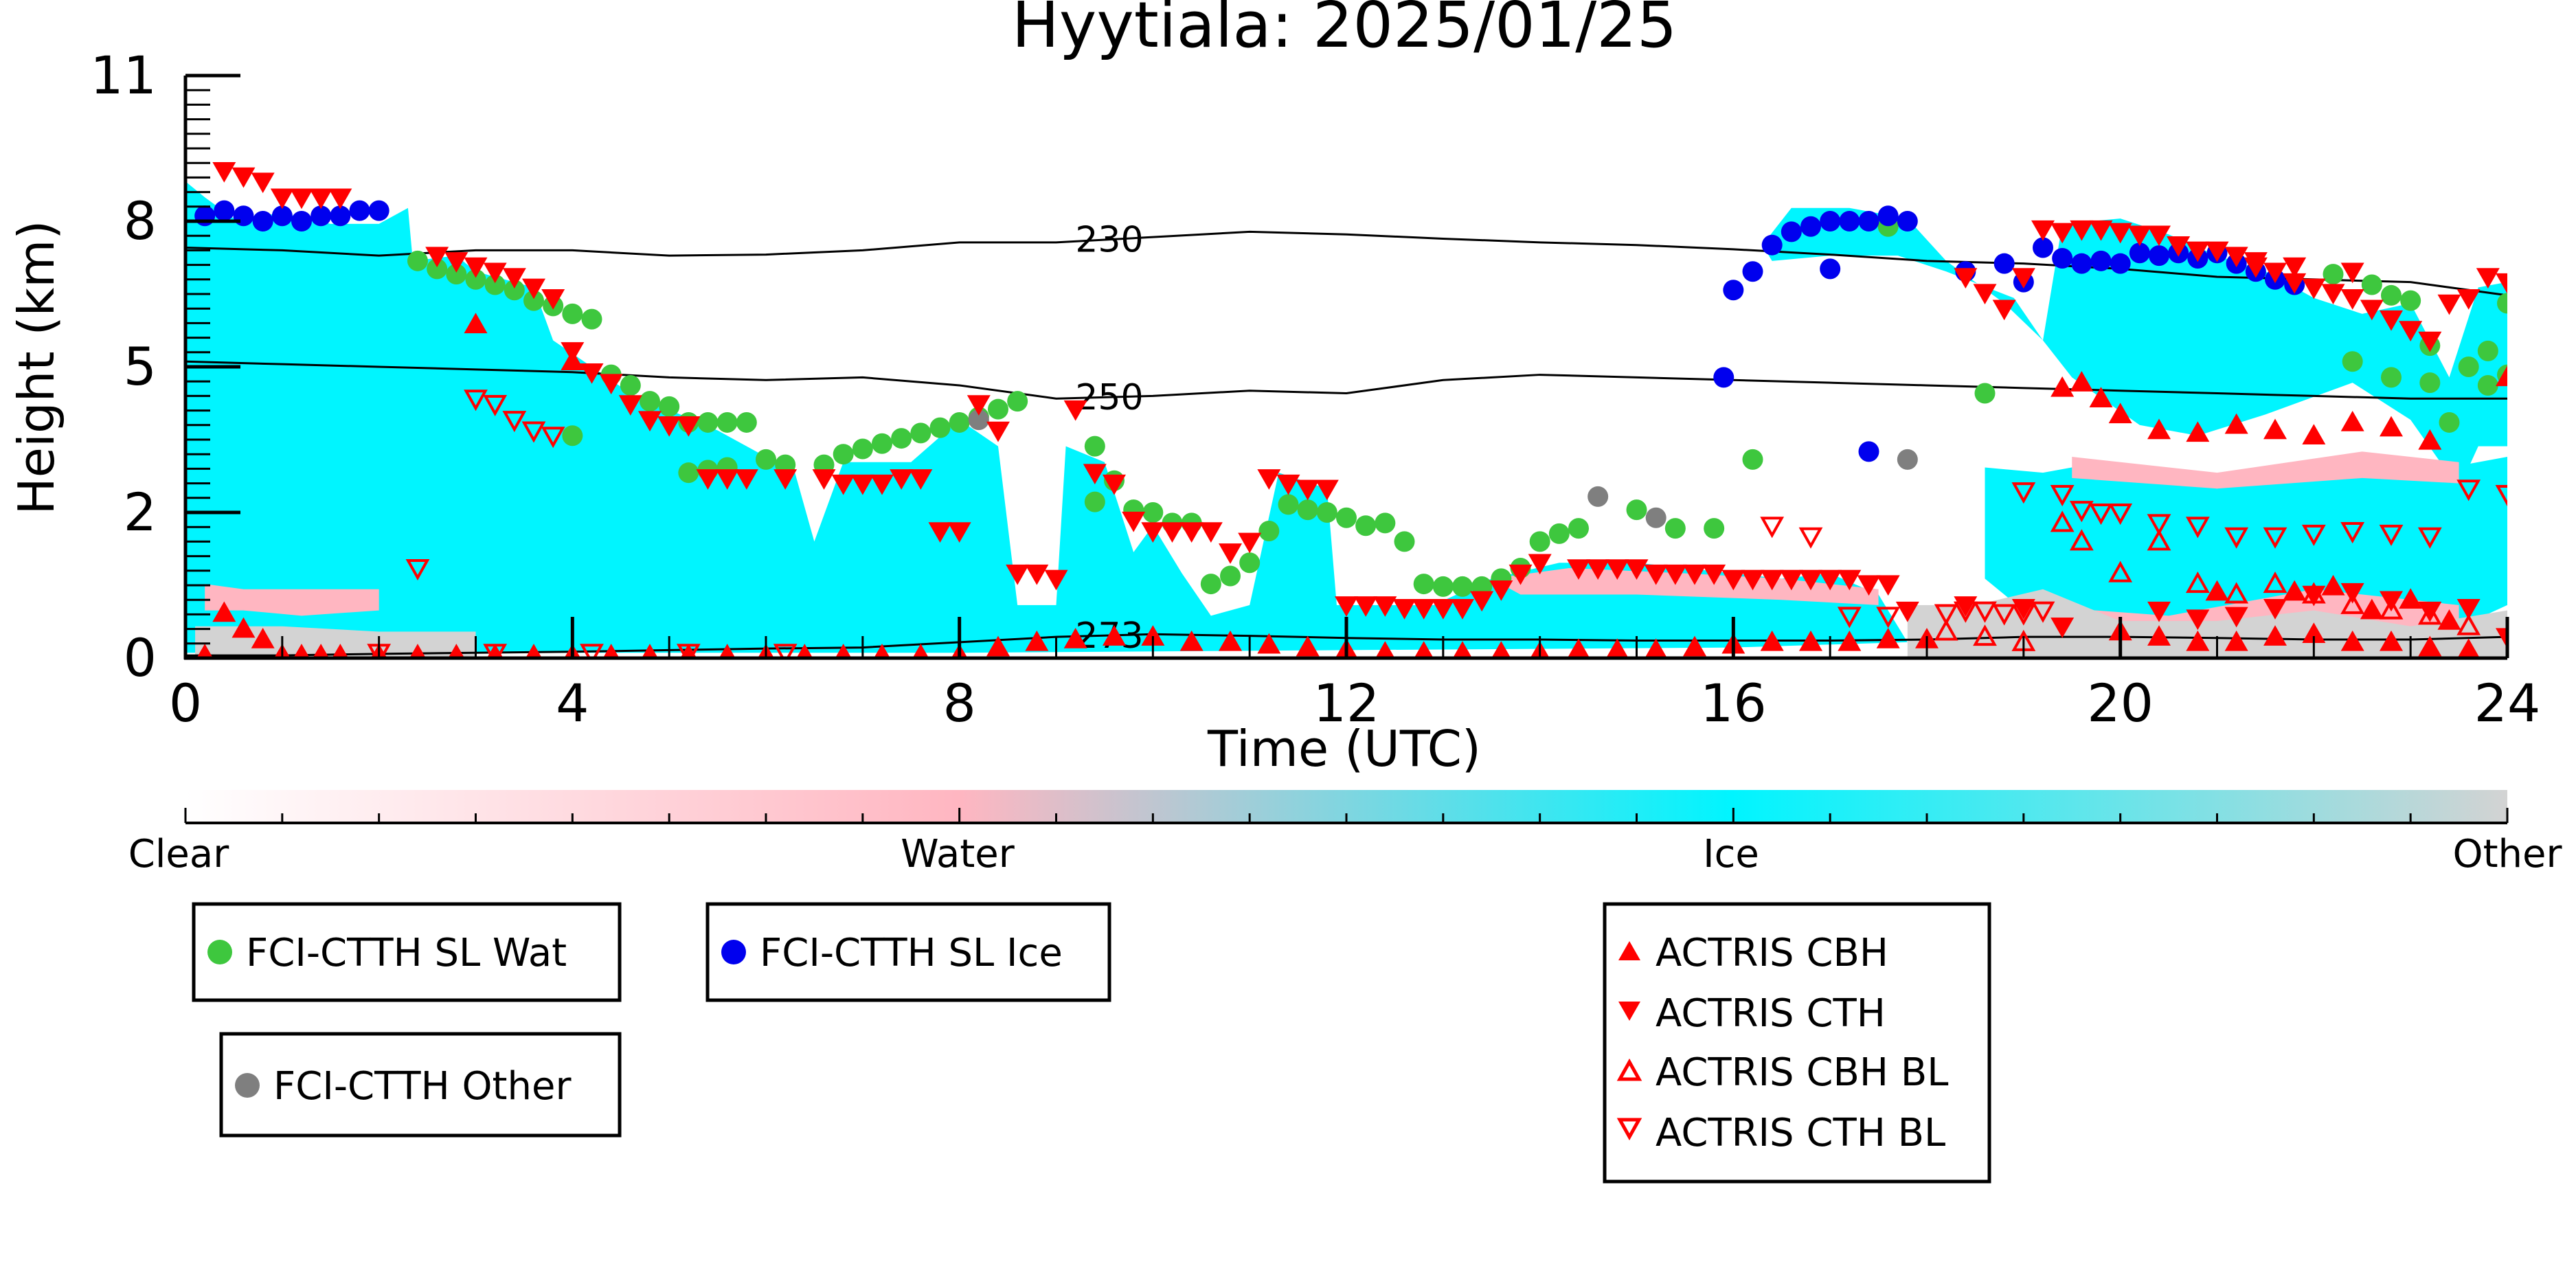  I want to click on x-tick-label: 20, so click(2120, 703).